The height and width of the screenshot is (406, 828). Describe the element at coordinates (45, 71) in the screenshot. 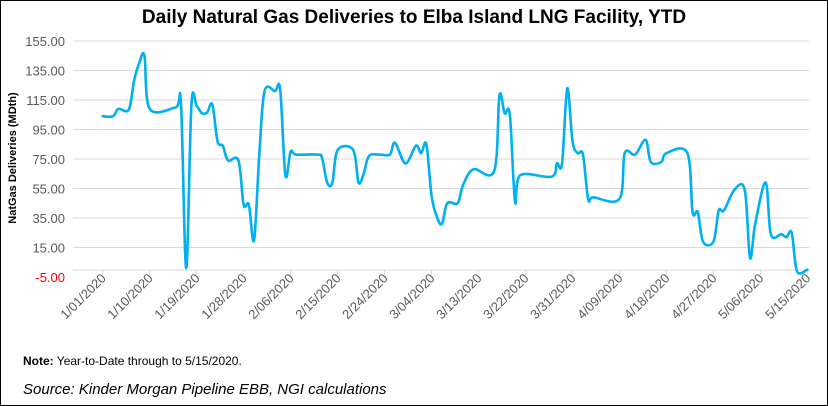

I see `y-tick-label: 135.00` at that location.